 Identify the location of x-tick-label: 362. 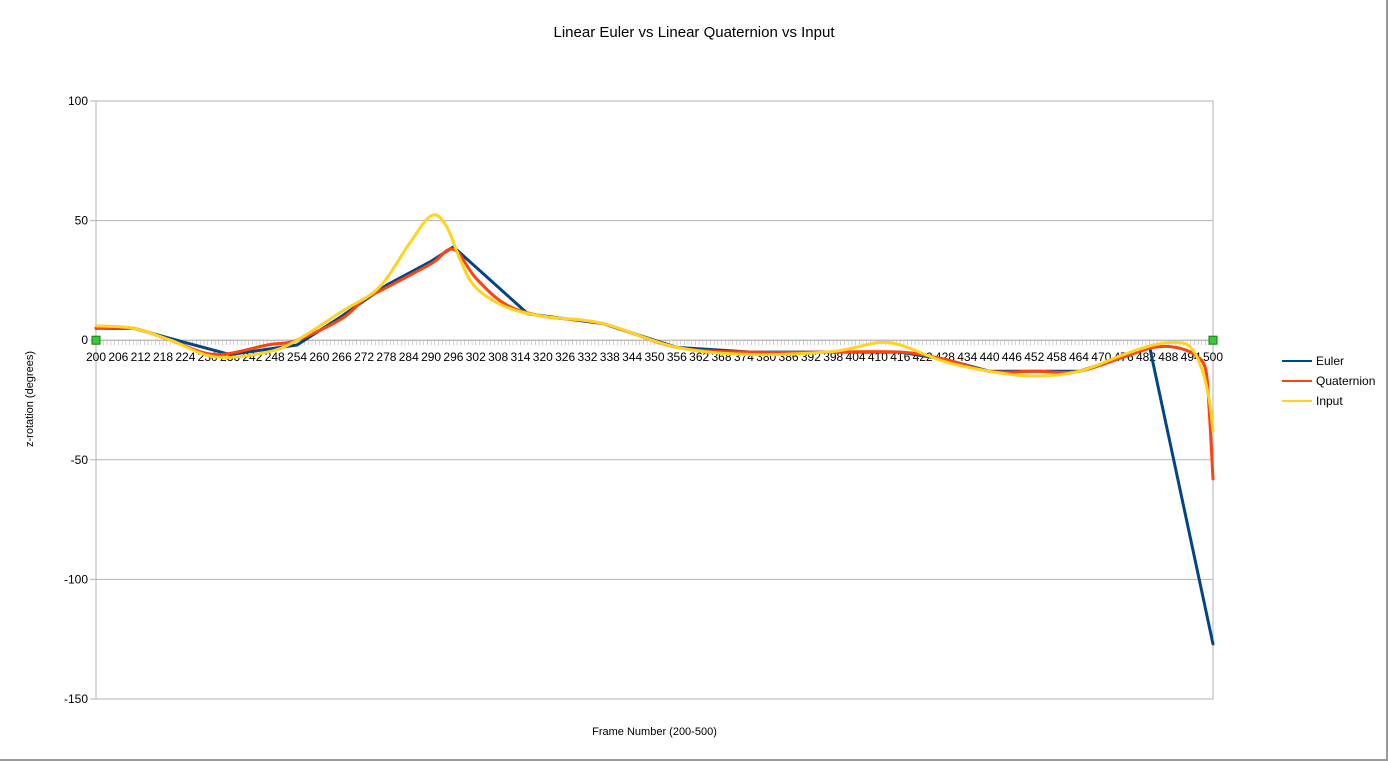
(699, 357).